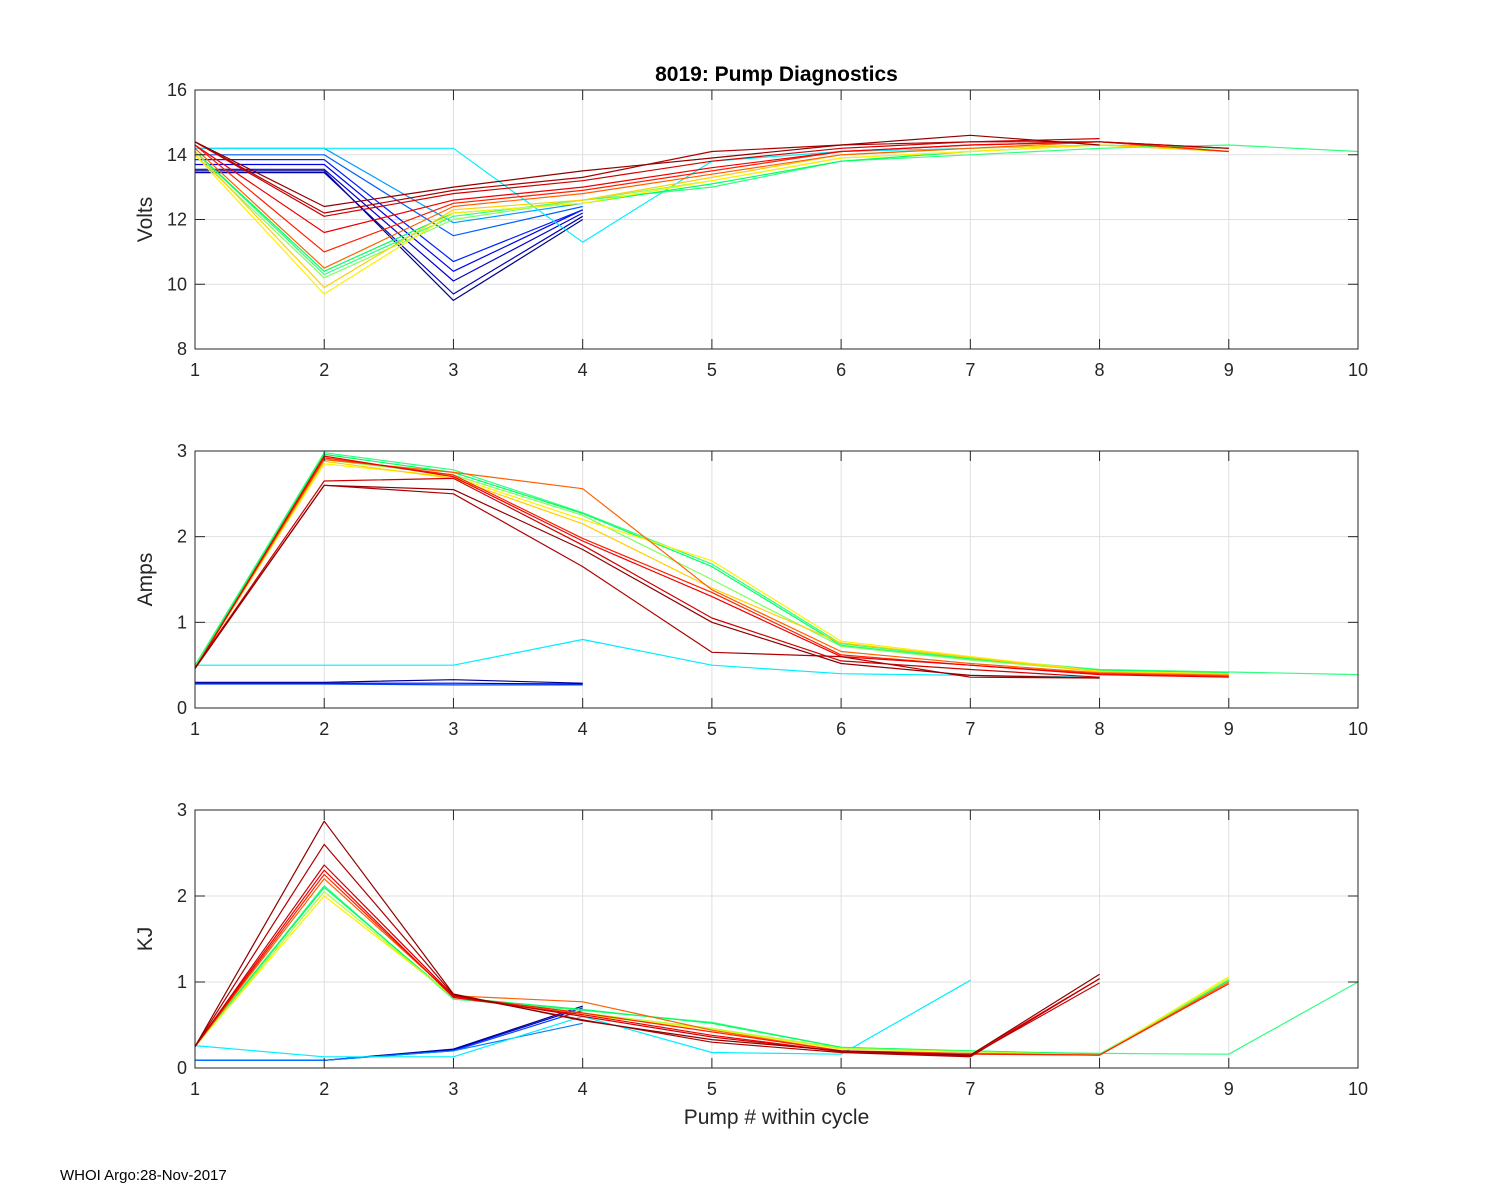 This screenshot has height=1200, width=1500. Describe the element at coordinates (145, 939) in the screenshot. I see `kj-y-axis-label: KJ` at that location.